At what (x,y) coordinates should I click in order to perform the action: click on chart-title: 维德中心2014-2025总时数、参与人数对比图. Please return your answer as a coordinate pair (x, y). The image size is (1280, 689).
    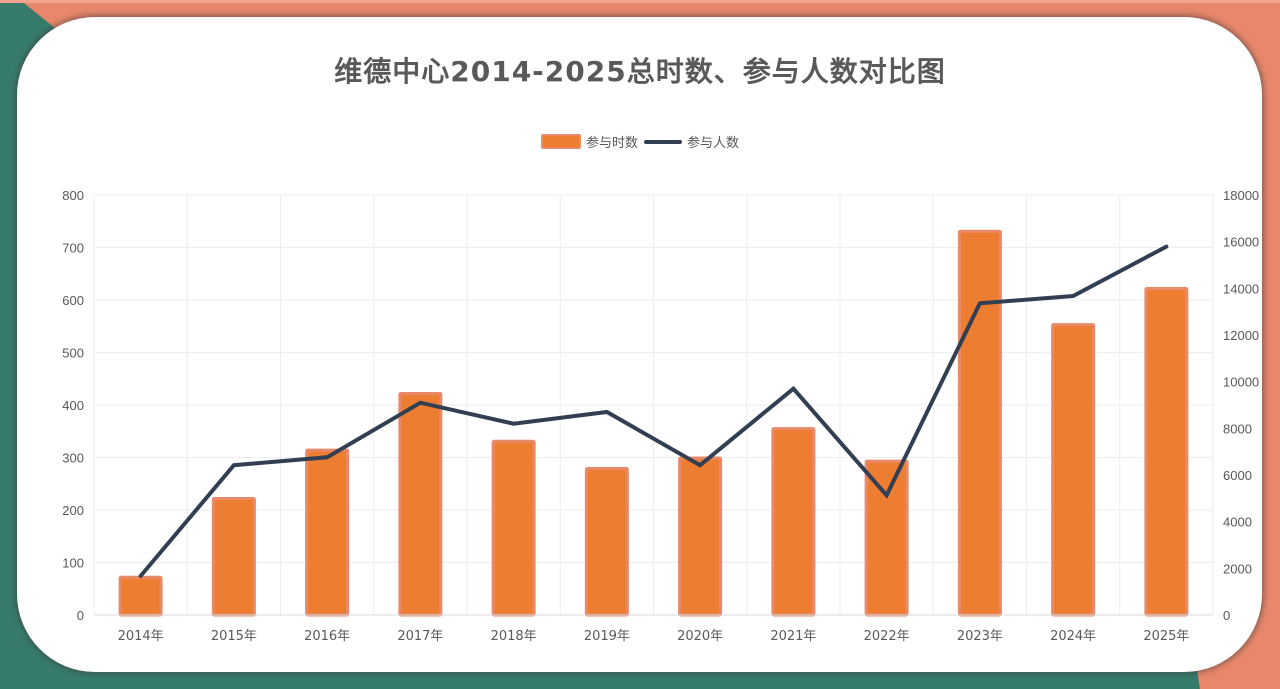
    Looking at the image, I should click on (640, 71).